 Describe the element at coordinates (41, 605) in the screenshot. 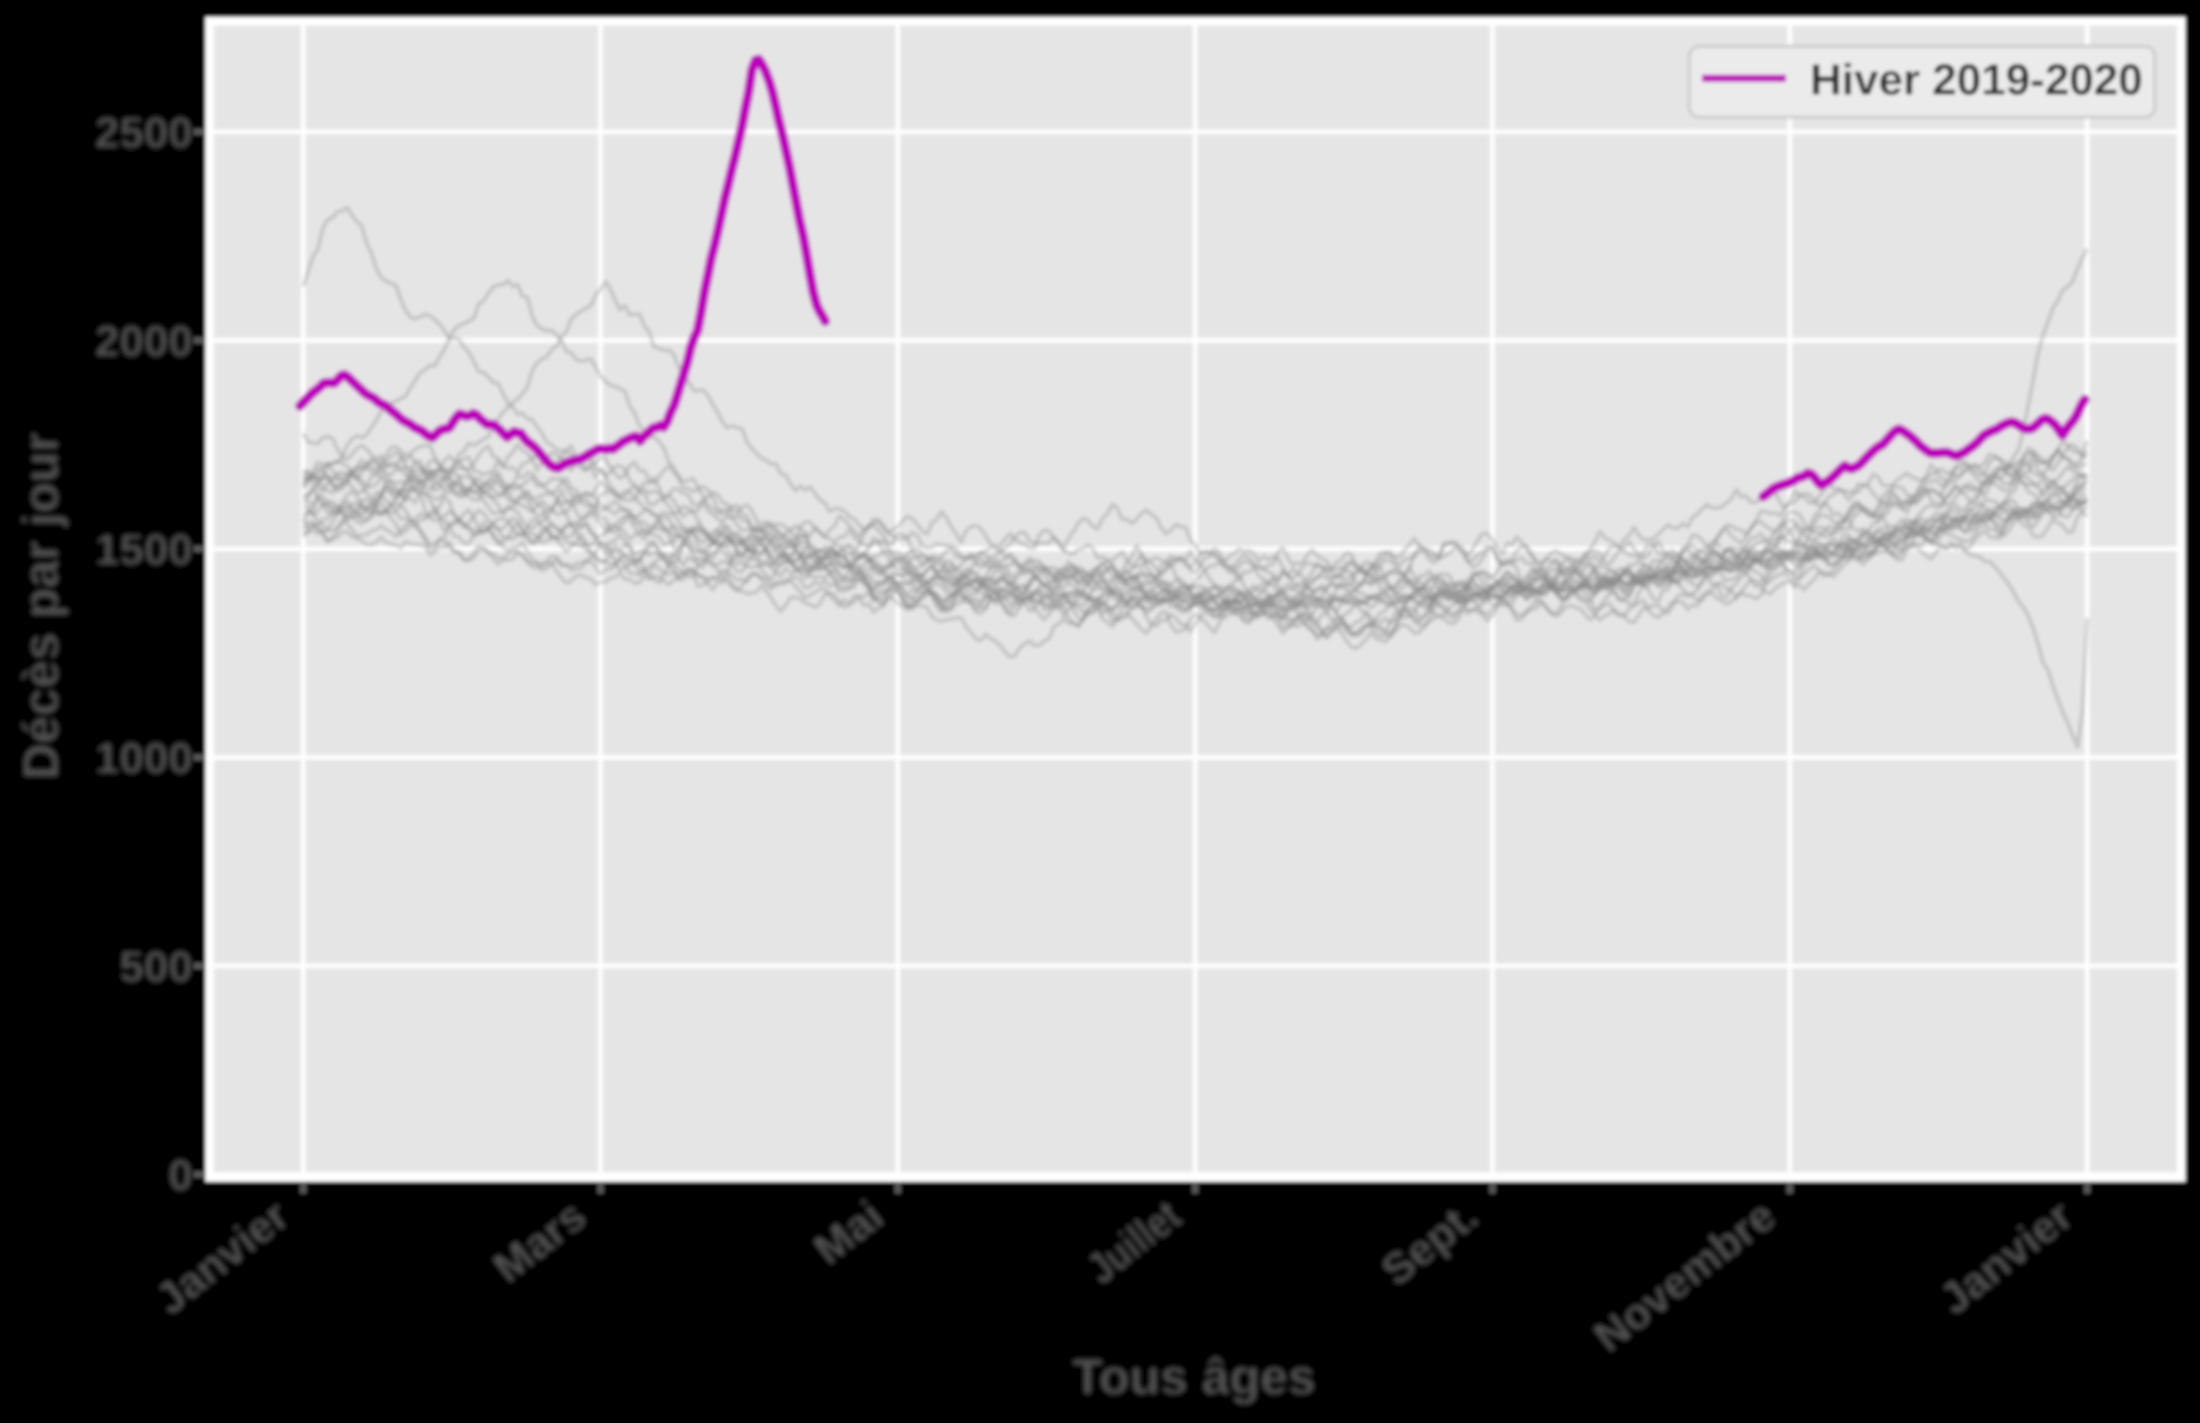

I see `svg-text: Décès par jour` at that location.